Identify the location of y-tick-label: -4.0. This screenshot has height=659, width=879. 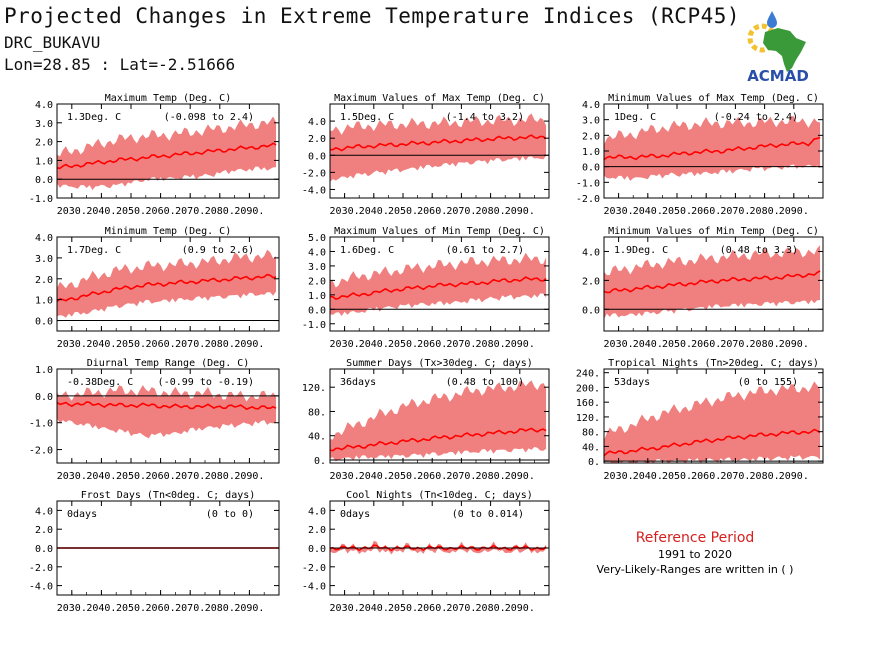
(41, 587).